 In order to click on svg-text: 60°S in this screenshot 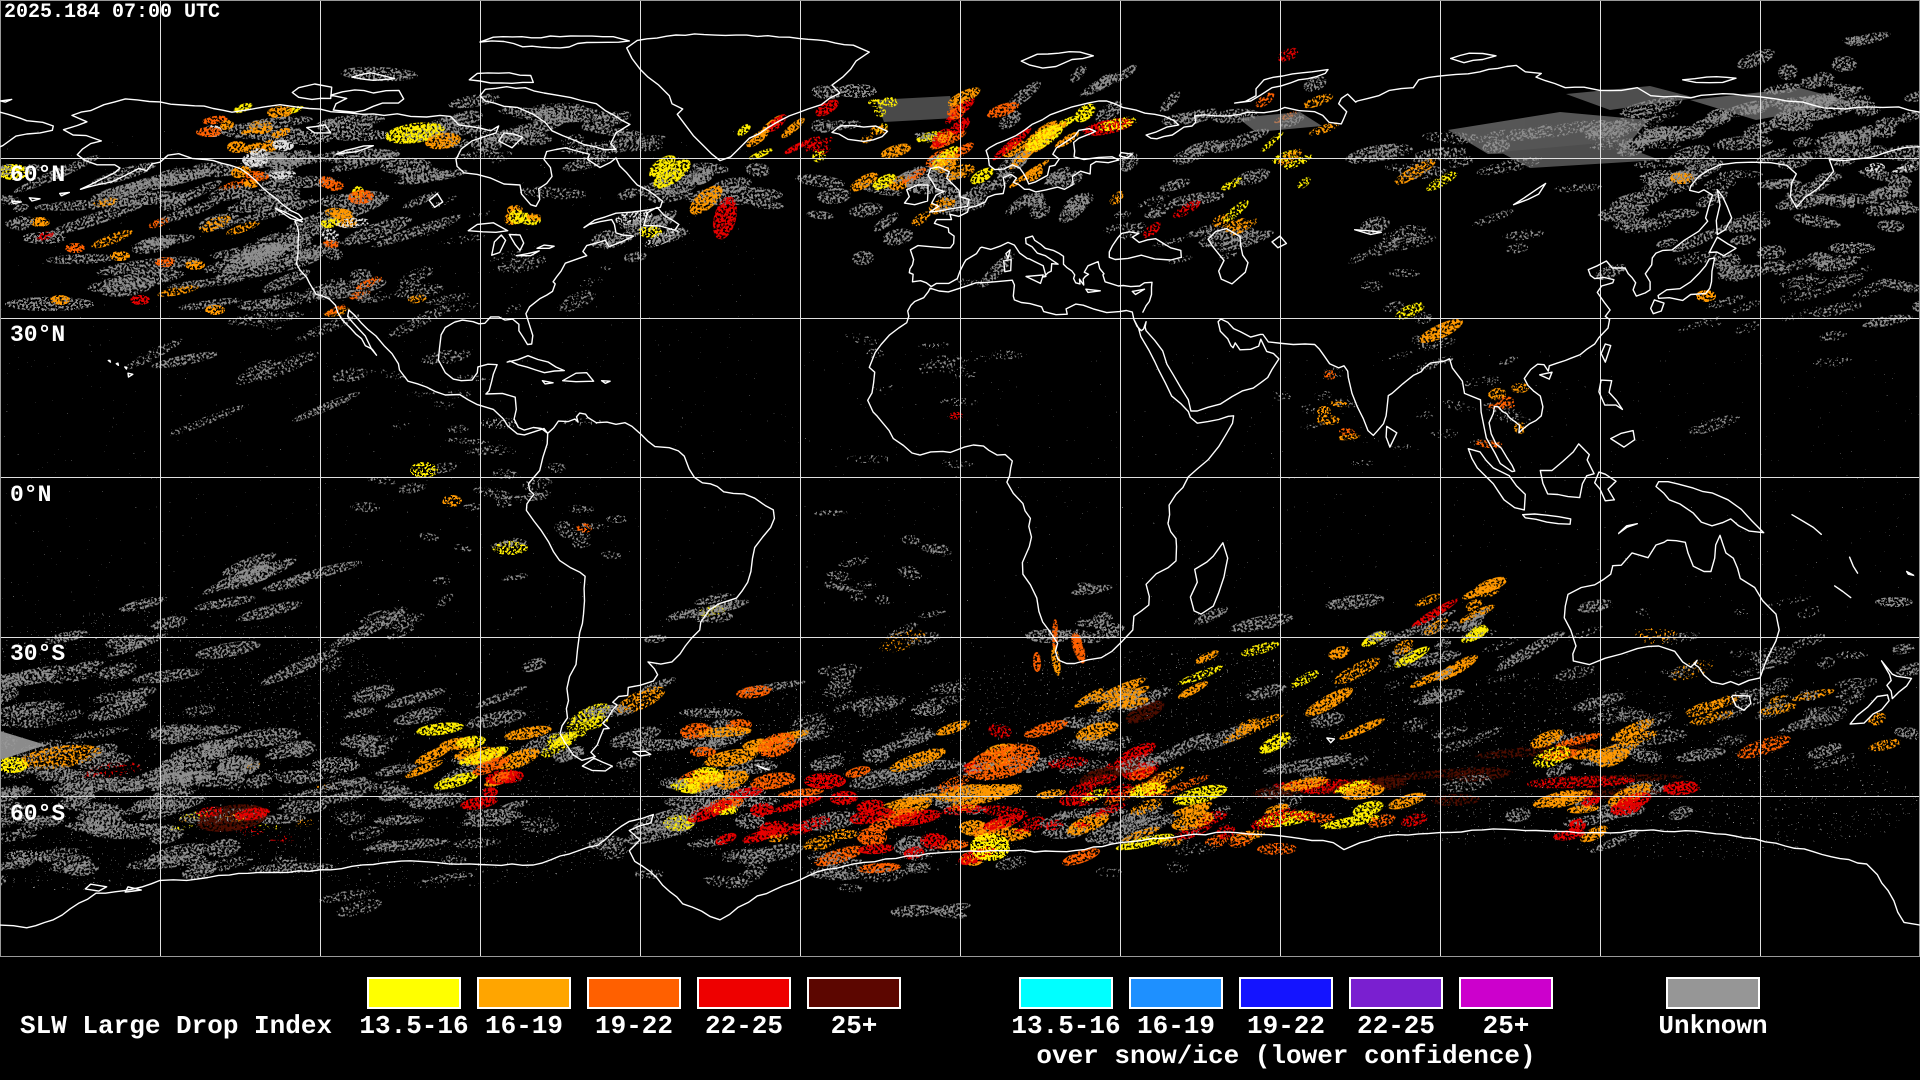, I will do `click(37, 814)`.